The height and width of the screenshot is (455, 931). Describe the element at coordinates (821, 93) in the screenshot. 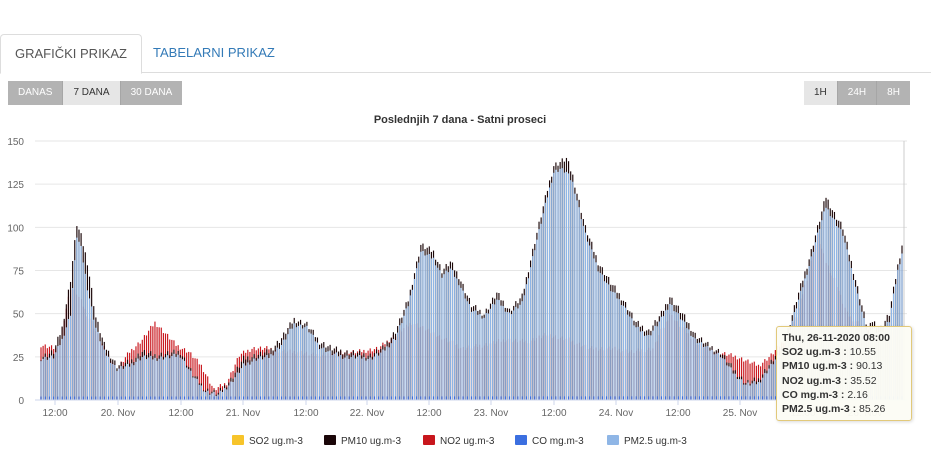

I see `interval-1h-button: 1H` at that location.